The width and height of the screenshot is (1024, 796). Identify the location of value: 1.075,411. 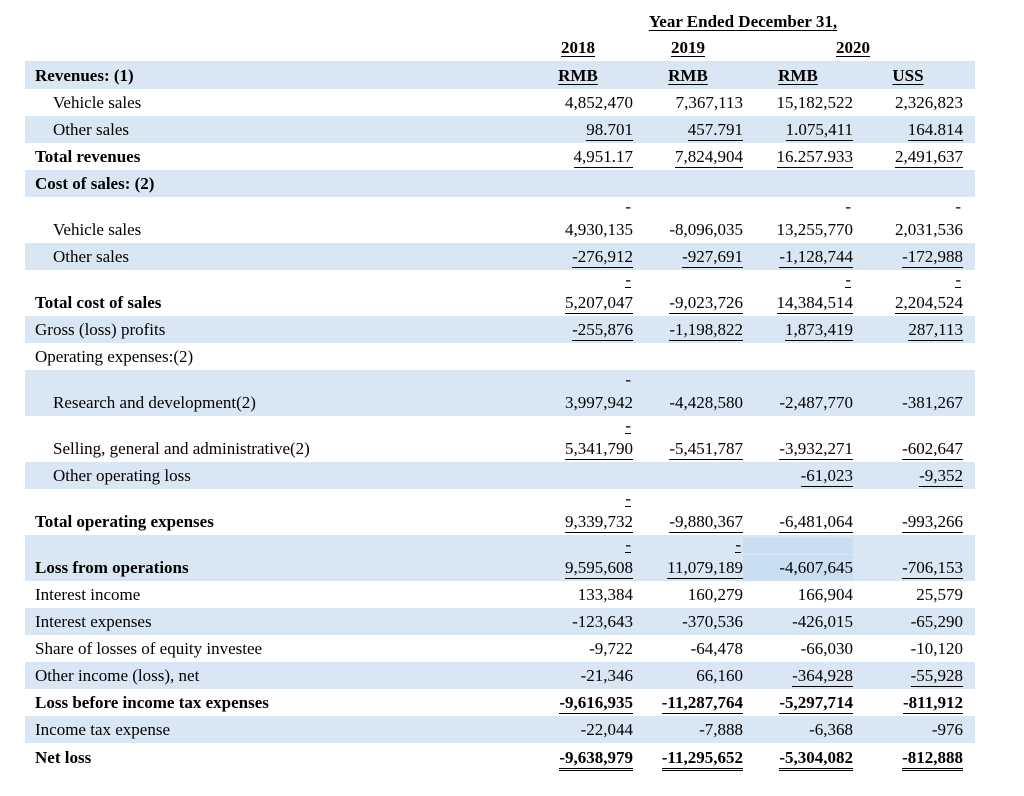
(819, 130).